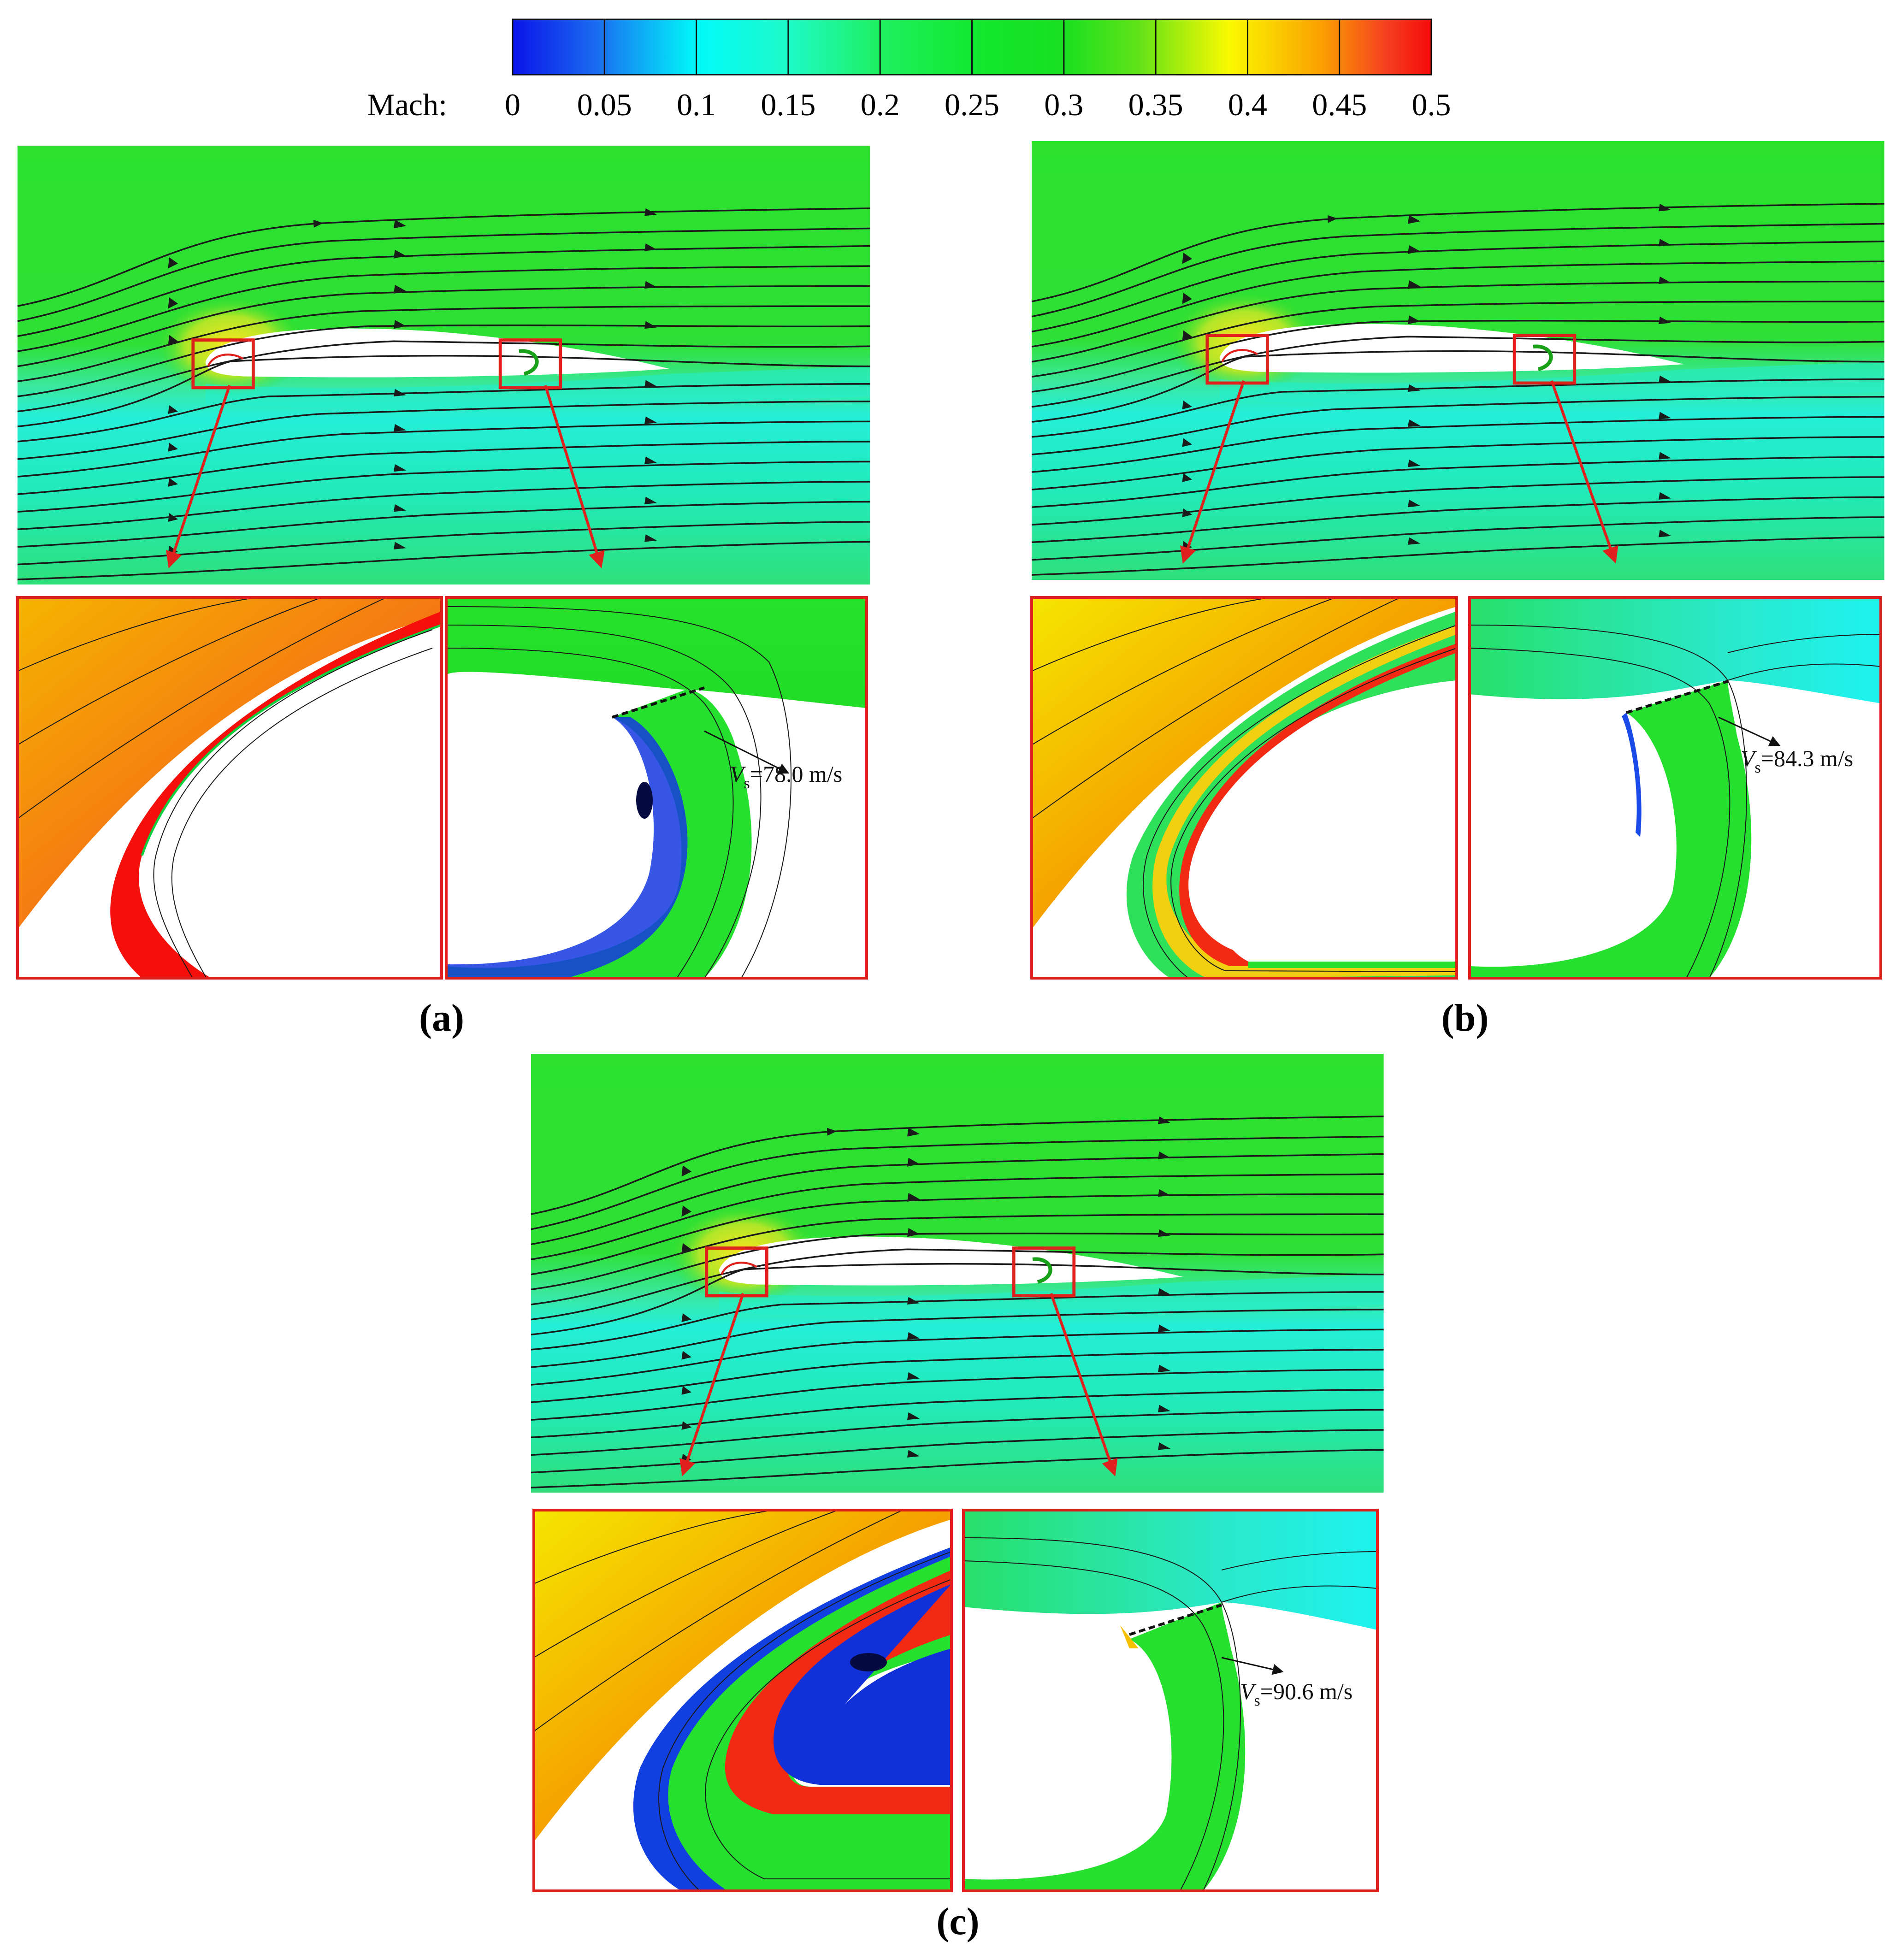 The height and width of the screenshot is (1960, 1890). I want to click on panel-a-zoom-trailing-edge: Vs=78.0 m/s, so click(656, 788).